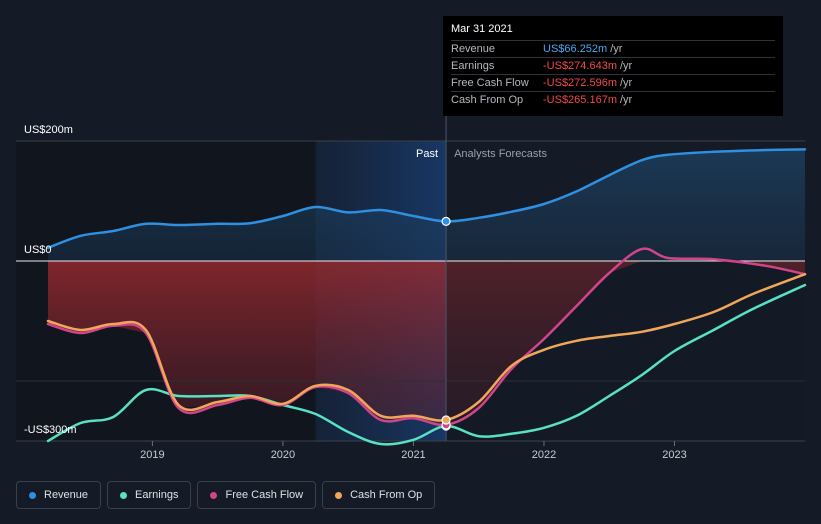 Image resolution: width=821 pixels, height=524 pixels. I want to click on legend-item-revenue: Revenue, so click(59, 495).